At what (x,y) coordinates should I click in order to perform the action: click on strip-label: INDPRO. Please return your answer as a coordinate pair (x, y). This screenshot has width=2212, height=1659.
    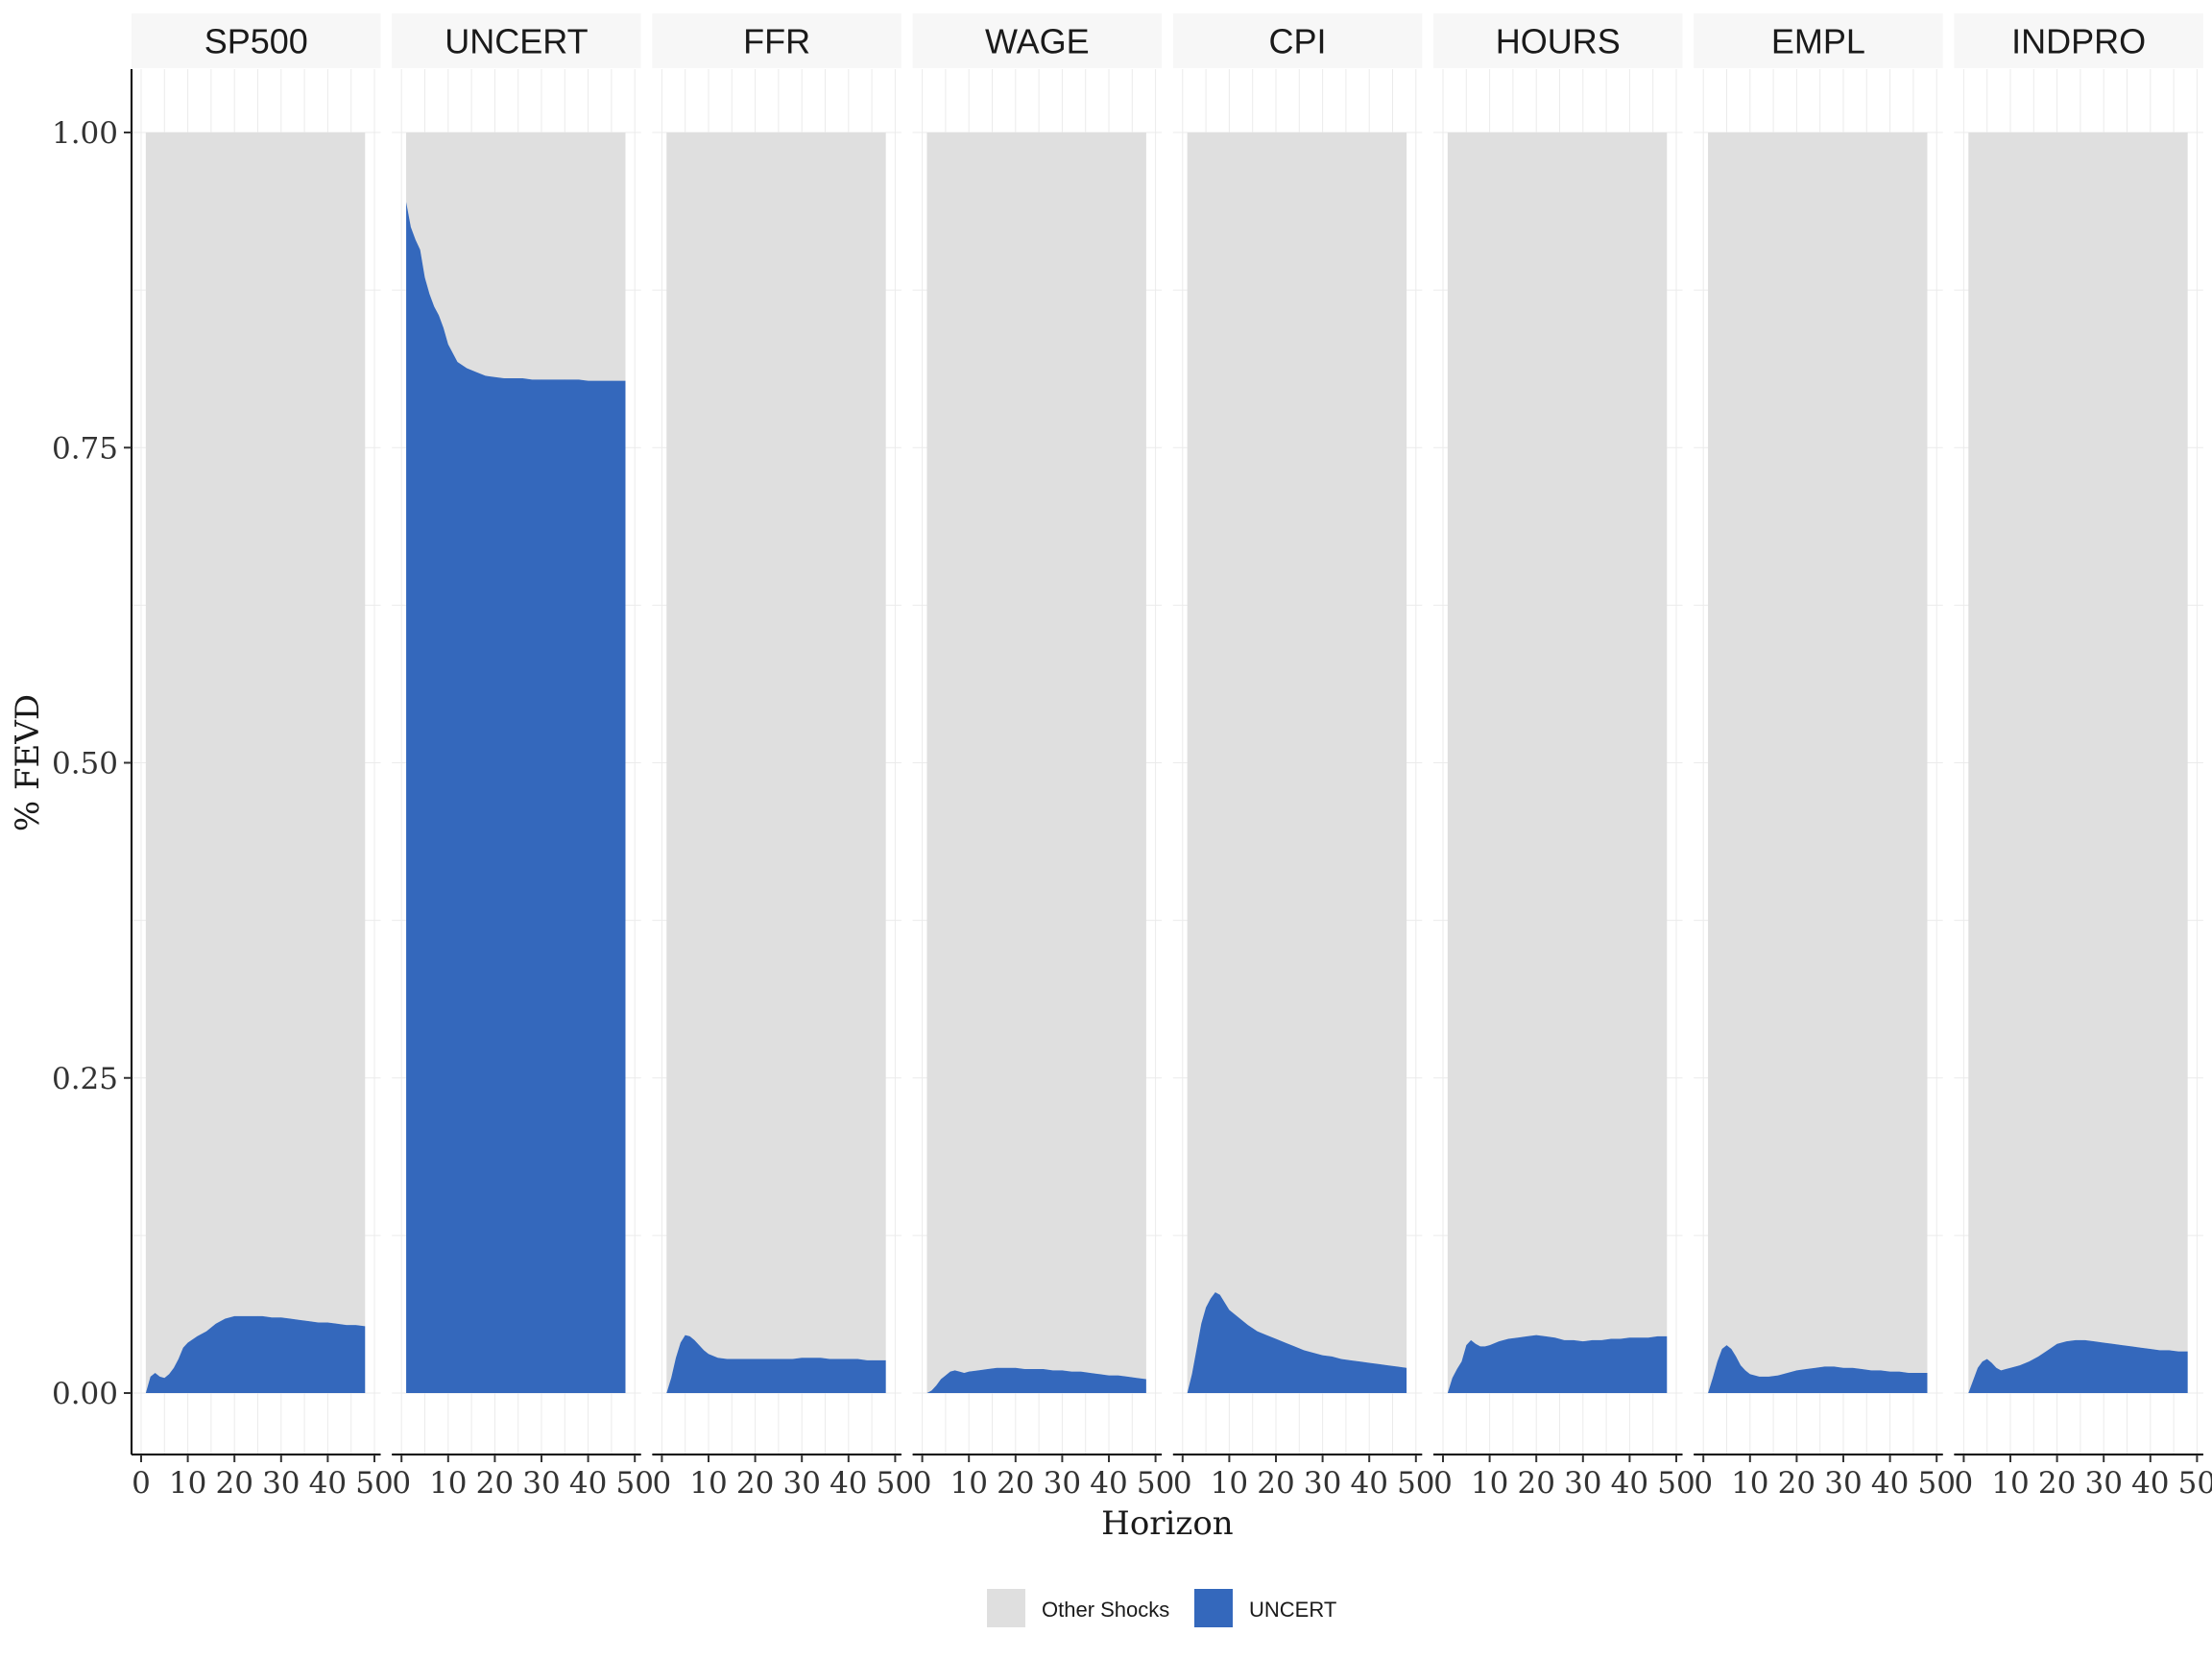
    Looking at the image, I should click on (2078, 41).